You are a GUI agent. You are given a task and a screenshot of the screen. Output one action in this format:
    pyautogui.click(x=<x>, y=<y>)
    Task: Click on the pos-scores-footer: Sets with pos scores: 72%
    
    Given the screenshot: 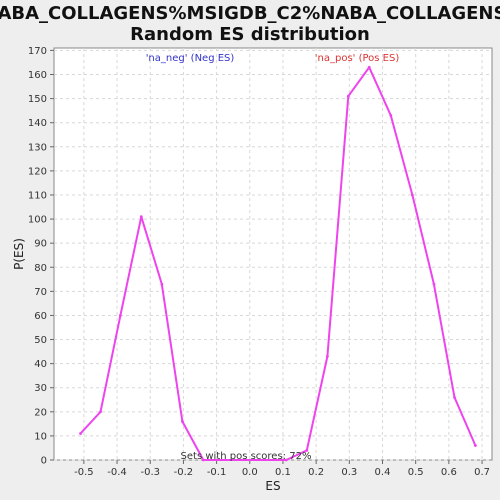 What is the action you would take?
    pyautogui.click(x=246, y=456)
    